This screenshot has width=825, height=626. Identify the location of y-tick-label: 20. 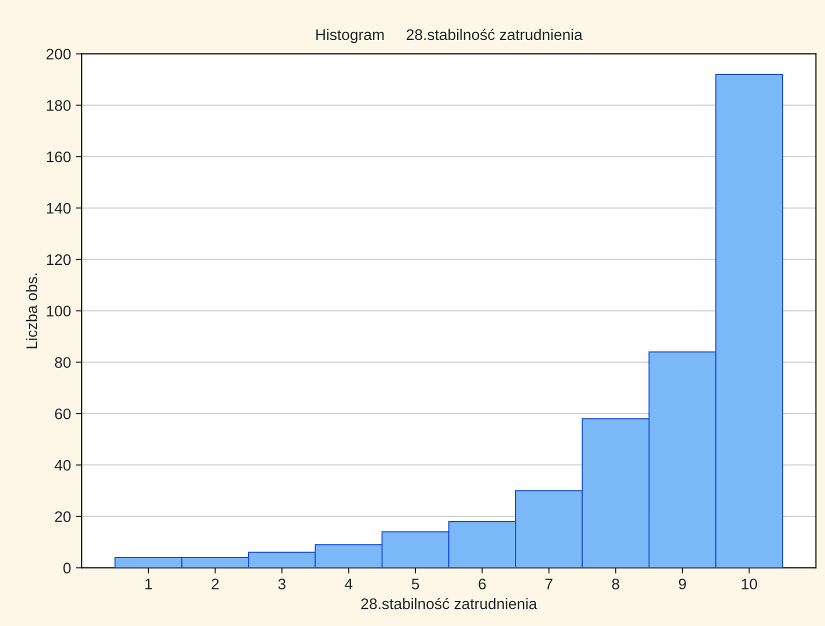
(63, 516).